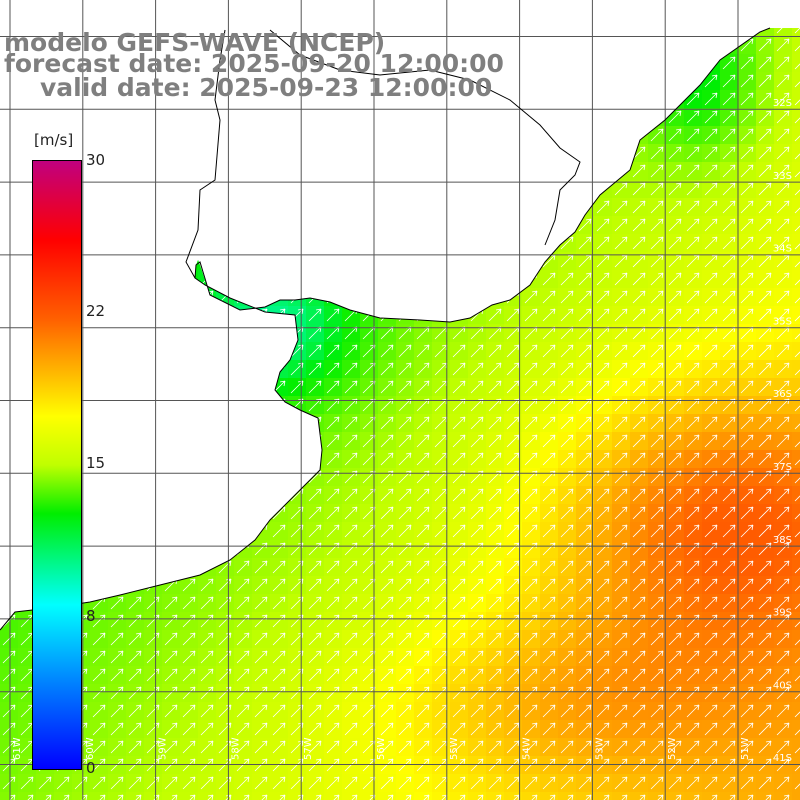 Image resolution: width=800 pixels, height=800 pixels. Describe the element at coordinates (782, 321) in the screenshot. I see `lat-label: 35S` at that location.